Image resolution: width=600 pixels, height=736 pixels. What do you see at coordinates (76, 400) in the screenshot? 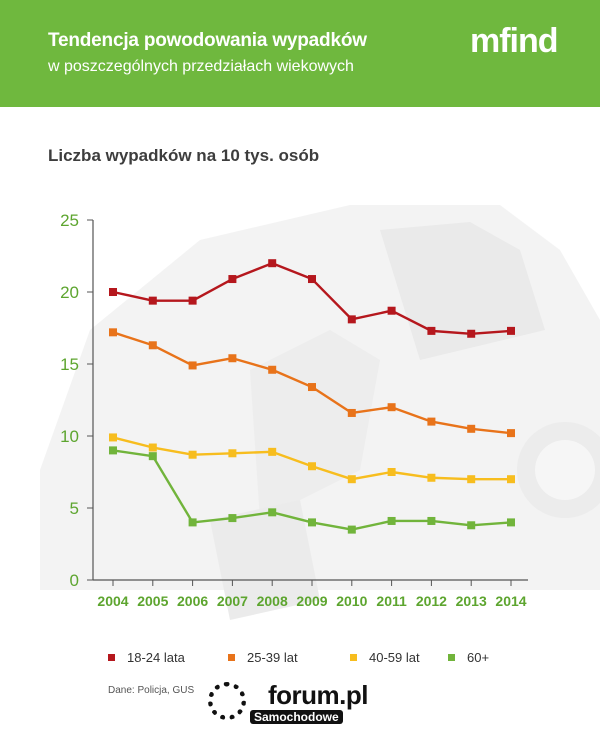
I see `y-axis-ticks: 0 5 10 15 20 25` at bounding box center [76, 400].